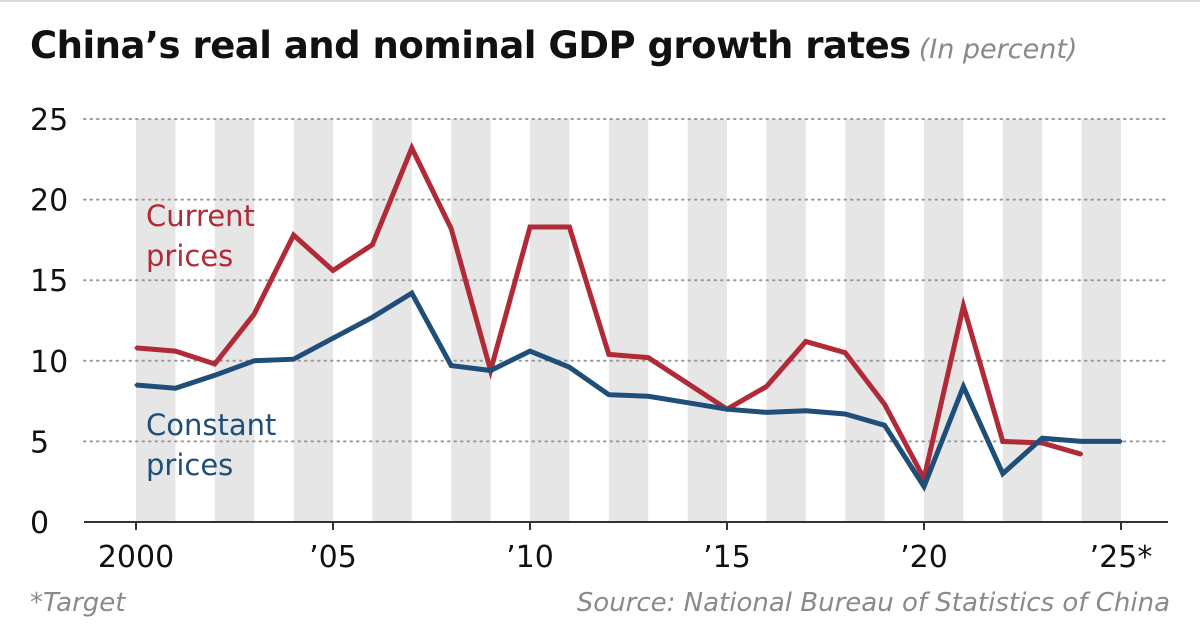 This screenshot has height=634, width=1200. Describe the element at coordinates (727, 557) in the screenshot. I see `x-tick-label: ’15` at that location.